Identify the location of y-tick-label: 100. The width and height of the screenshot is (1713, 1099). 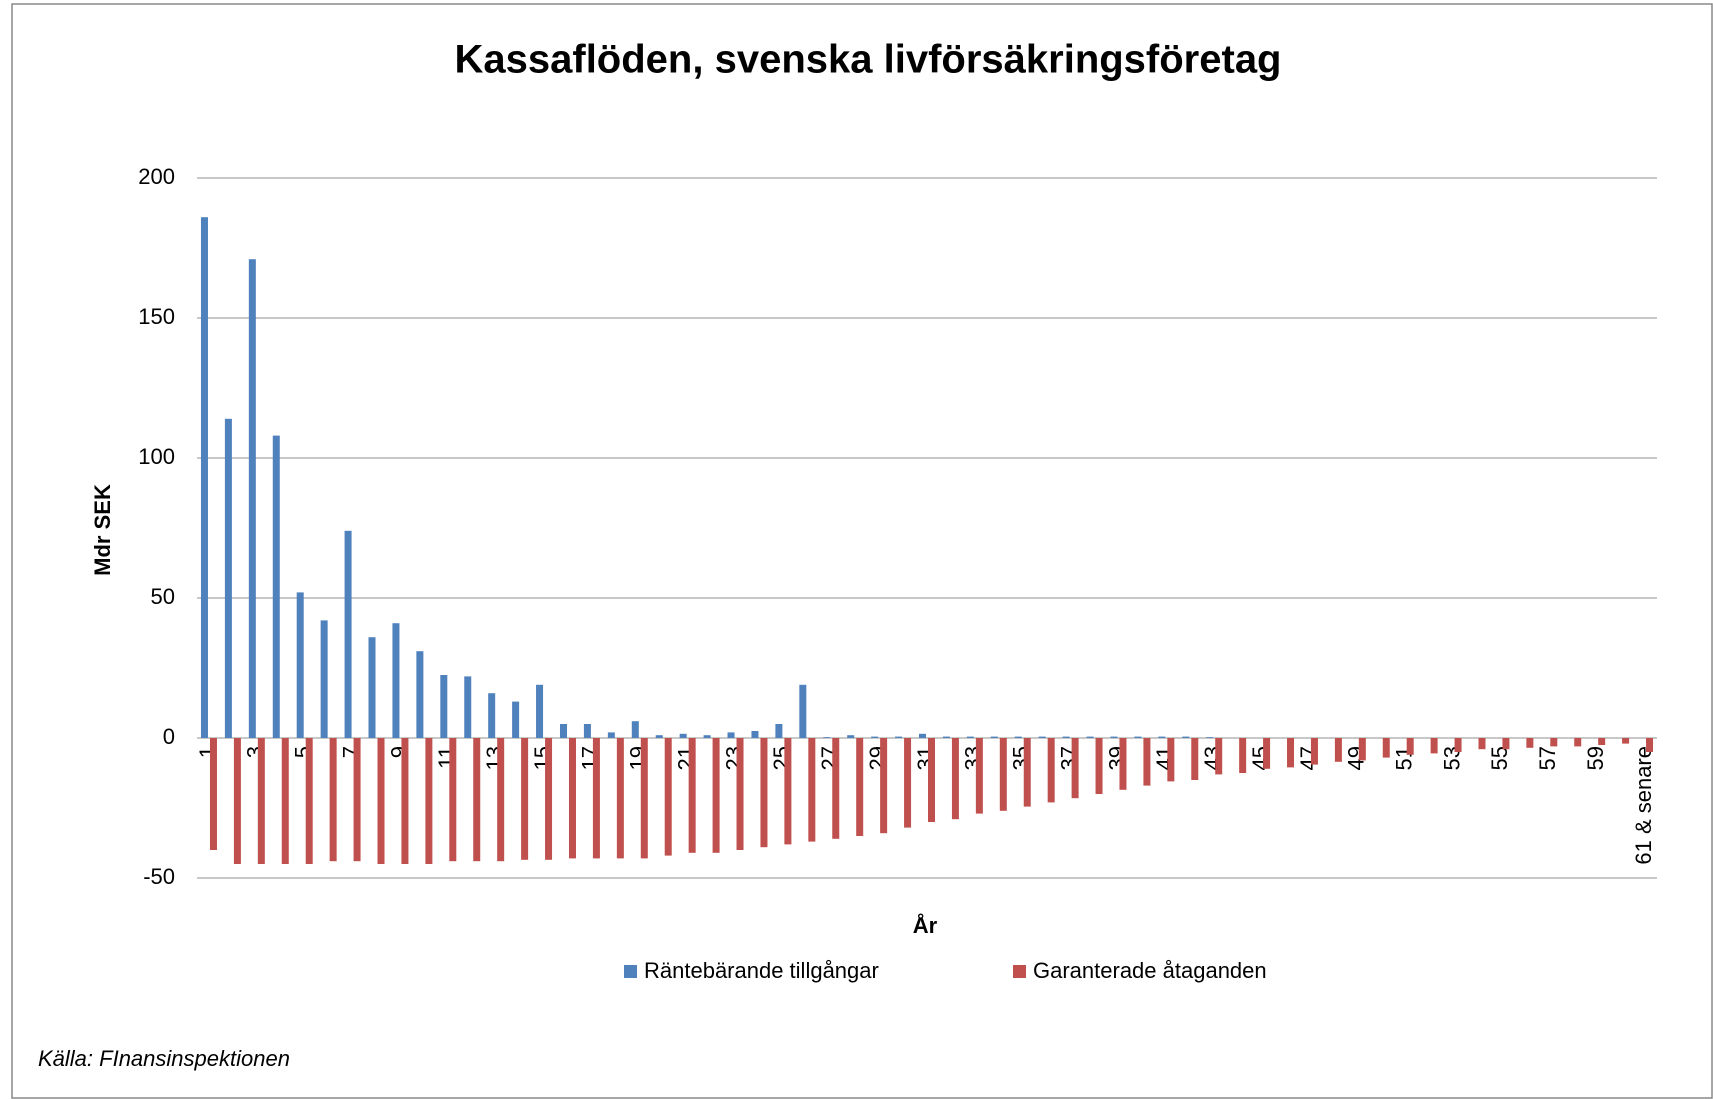
(156, 456).